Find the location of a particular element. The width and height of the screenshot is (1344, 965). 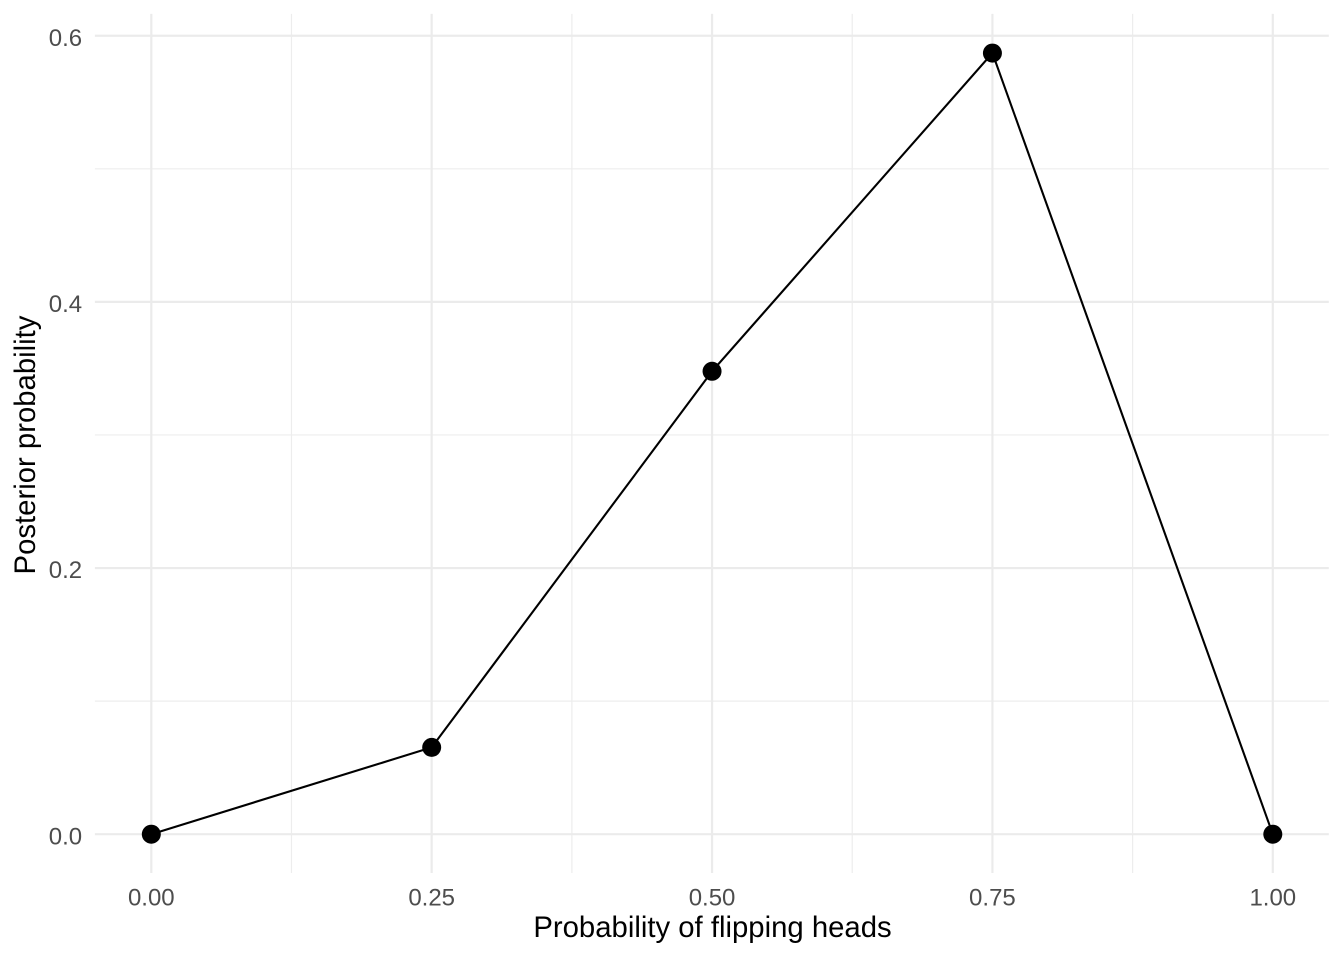

svg-text: 0.2 is located at coordinates (65, 570).